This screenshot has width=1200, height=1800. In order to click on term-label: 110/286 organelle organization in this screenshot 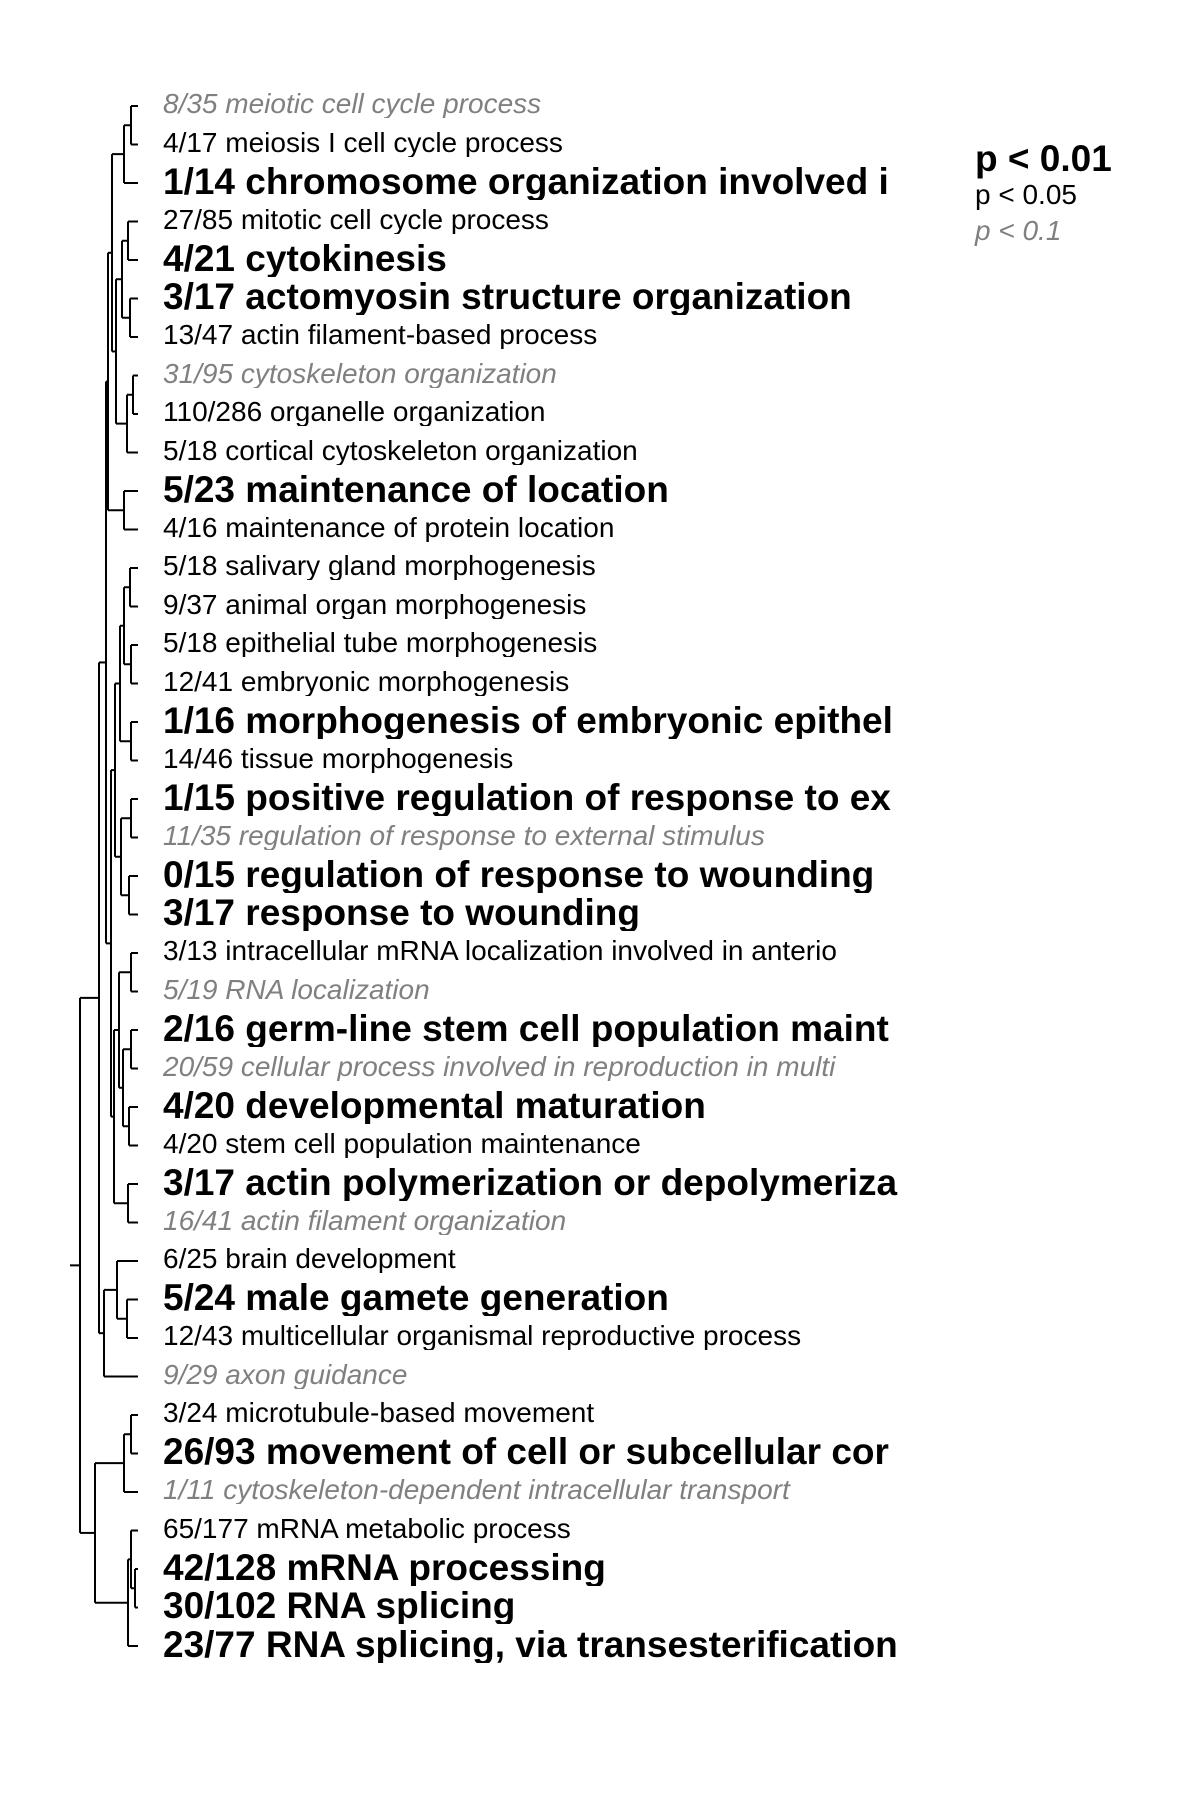, I will do `click(354, 412)`.